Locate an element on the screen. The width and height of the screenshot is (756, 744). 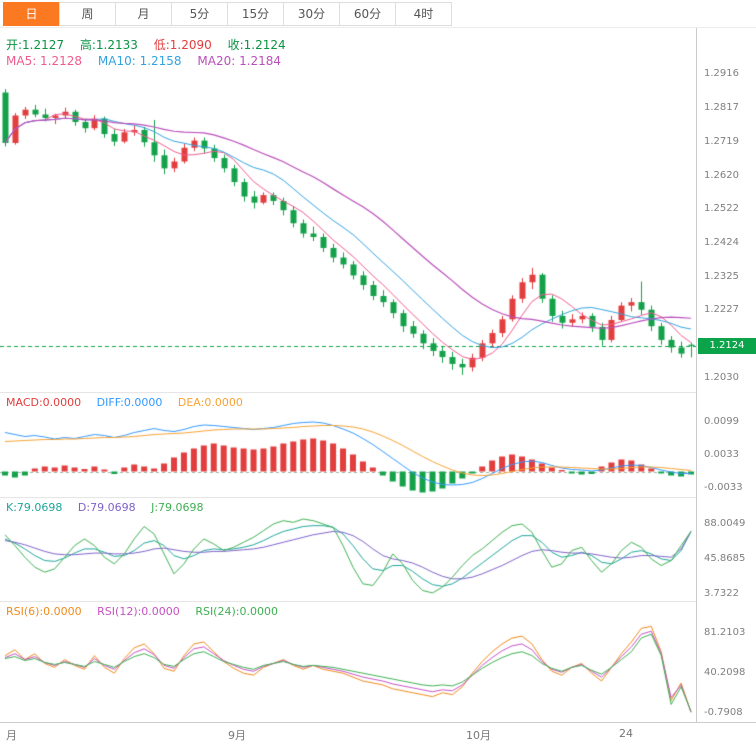
y-axis-label: 1.2424 is located at coordinates (721, 242).